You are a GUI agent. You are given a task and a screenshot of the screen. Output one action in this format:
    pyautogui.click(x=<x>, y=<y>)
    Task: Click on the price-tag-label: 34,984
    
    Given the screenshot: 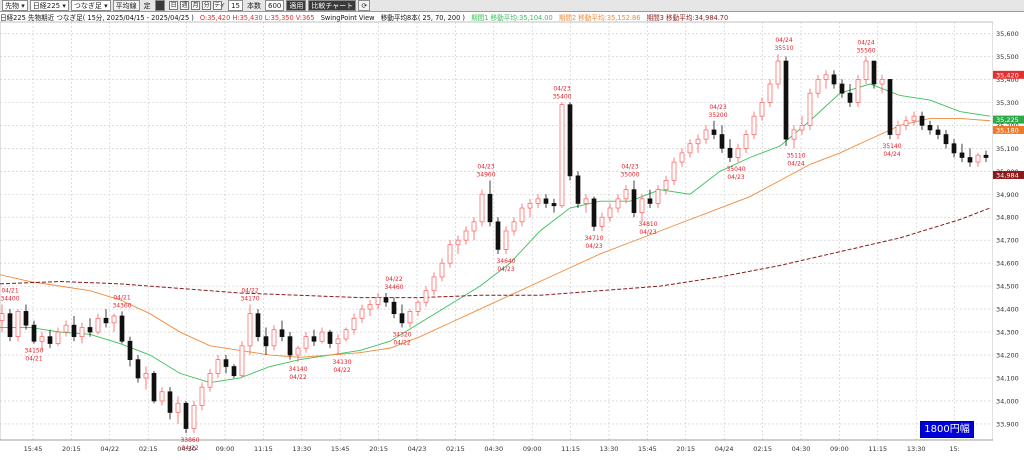 What is the action you would take?
    pyautogui.click(x=1007, y=175)
    